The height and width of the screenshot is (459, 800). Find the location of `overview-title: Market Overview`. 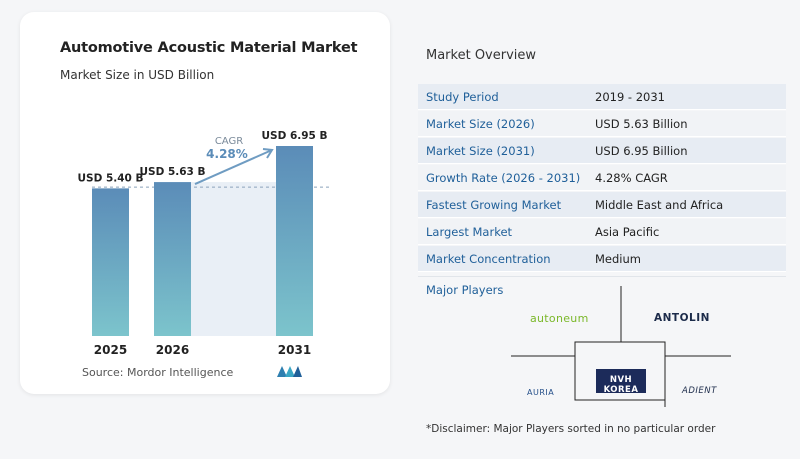

overview-title: Market Overview is located at coordinates (481, 55).